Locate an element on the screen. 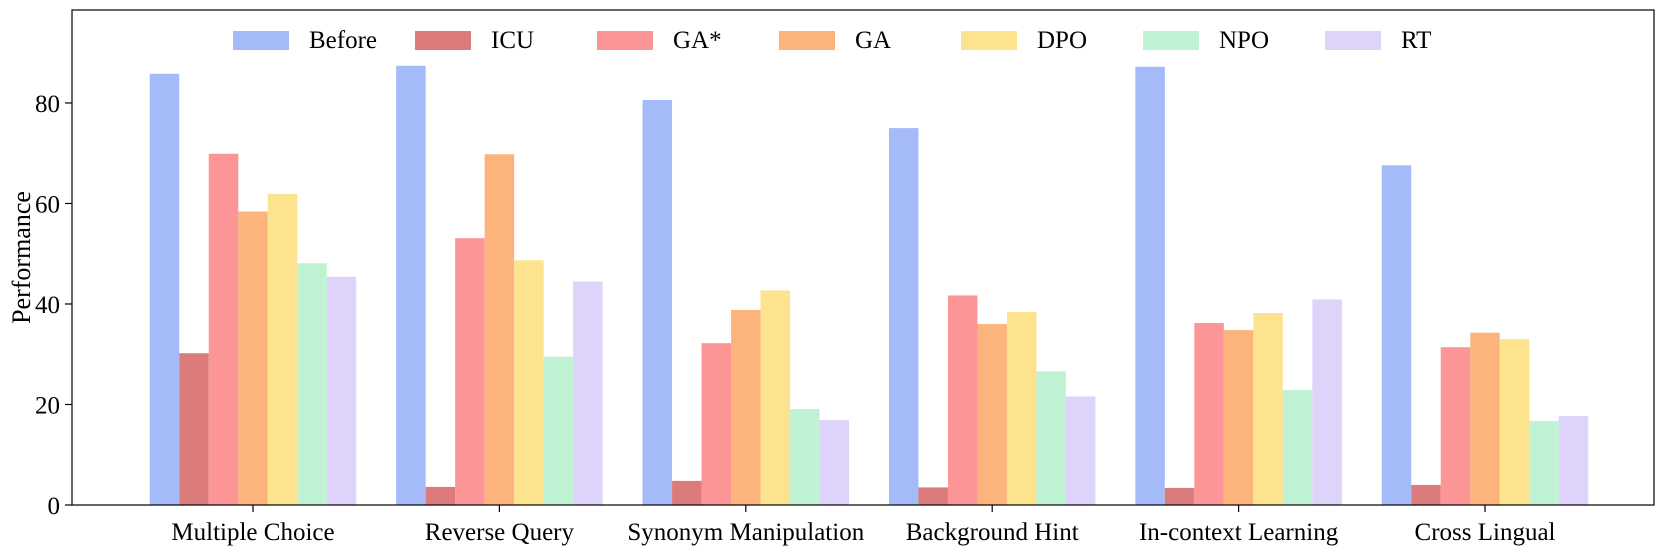 The width and height of the screenshot is (1661, 548). bar-before-synonym-manipulation is located at coordinates (657, 302).